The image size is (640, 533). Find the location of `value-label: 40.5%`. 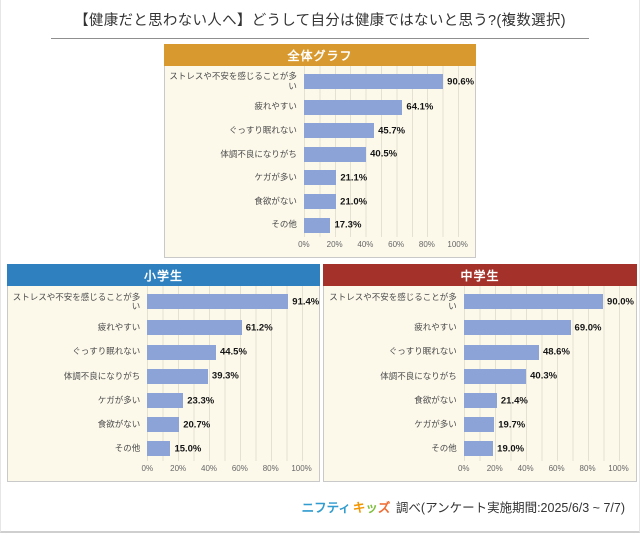

value-label: 40.5% is located at coordinates (384, 154).